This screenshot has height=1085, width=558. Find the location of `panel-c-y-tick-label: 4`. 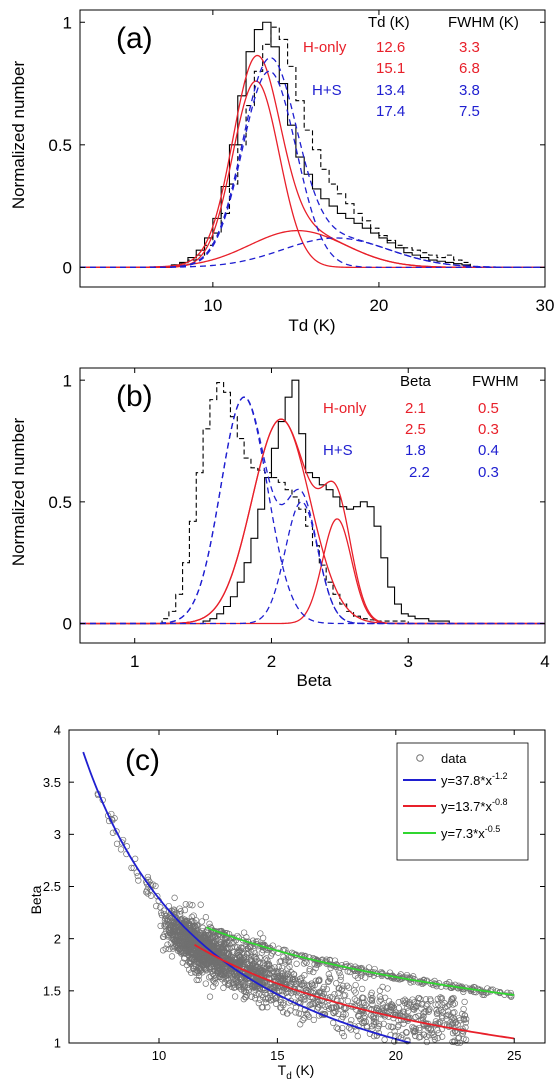

panel-c-y-tick-label: 4 is located at coordinates (57, 730).